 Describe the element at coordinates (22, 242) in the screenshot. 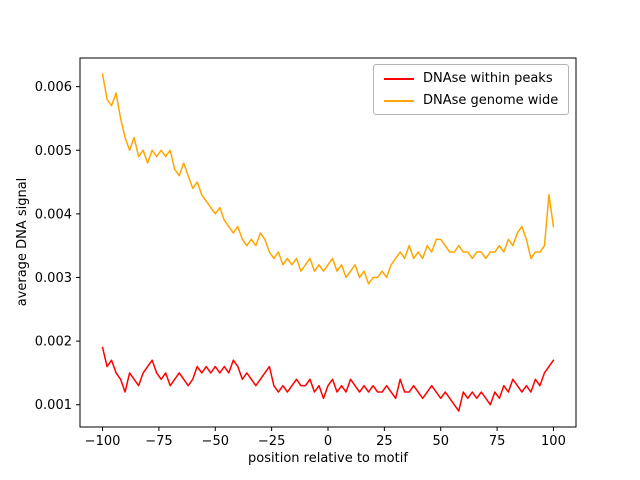

I see `y-axis-label: average DNA signal` at that location.